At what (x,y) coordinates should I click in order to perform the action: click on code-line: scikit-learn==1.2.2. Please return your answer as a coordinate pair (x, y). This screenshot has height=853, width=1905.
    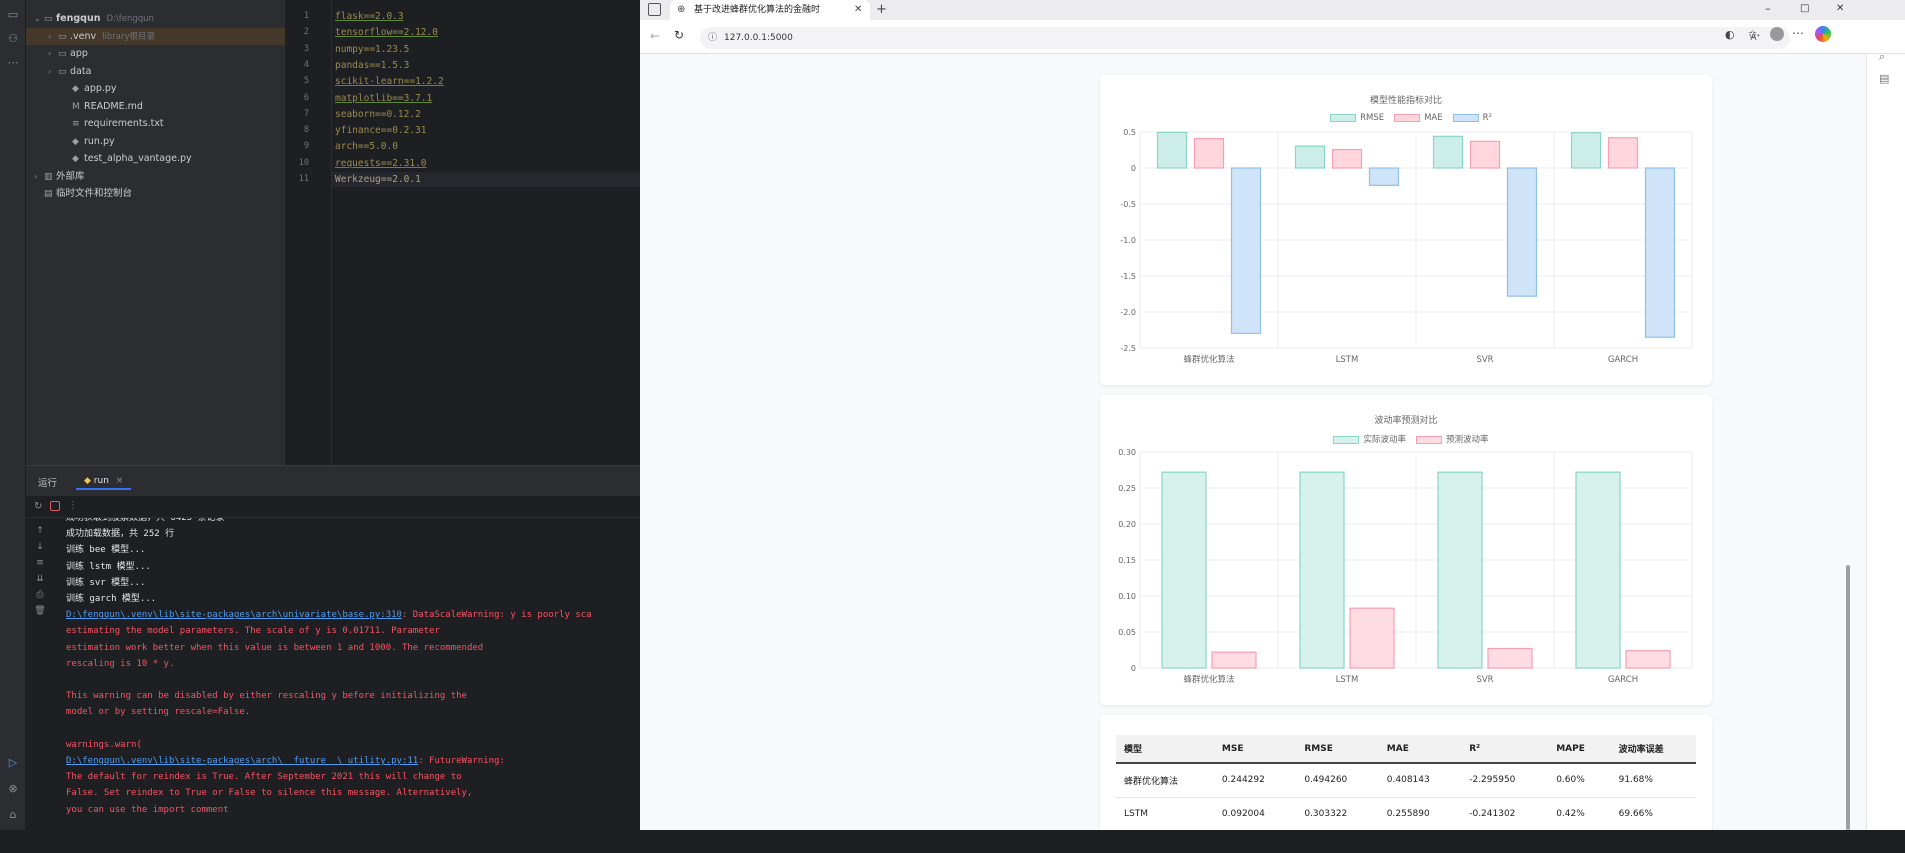
    Looking at the image, I should click on (389, 82).